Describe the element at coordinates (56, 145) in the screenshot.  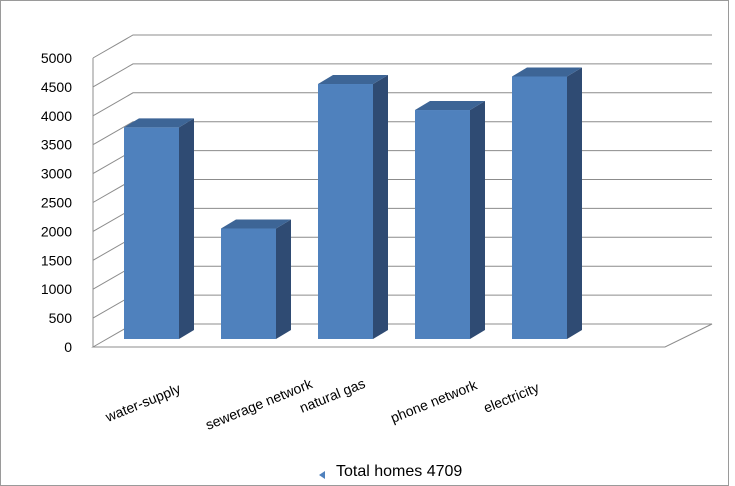
I see `y-tick-label: 3500` at that location.